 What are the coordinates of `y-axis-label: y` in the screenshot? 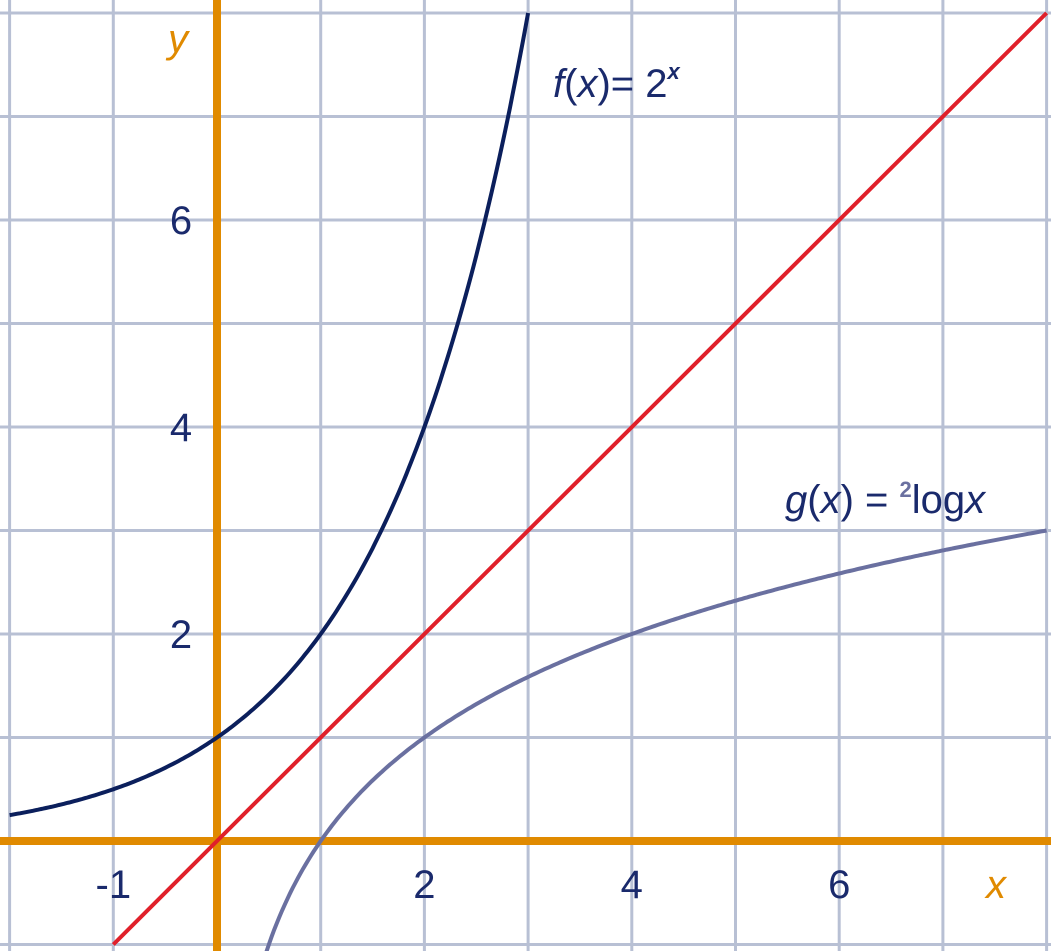 It's located at (178, 39).